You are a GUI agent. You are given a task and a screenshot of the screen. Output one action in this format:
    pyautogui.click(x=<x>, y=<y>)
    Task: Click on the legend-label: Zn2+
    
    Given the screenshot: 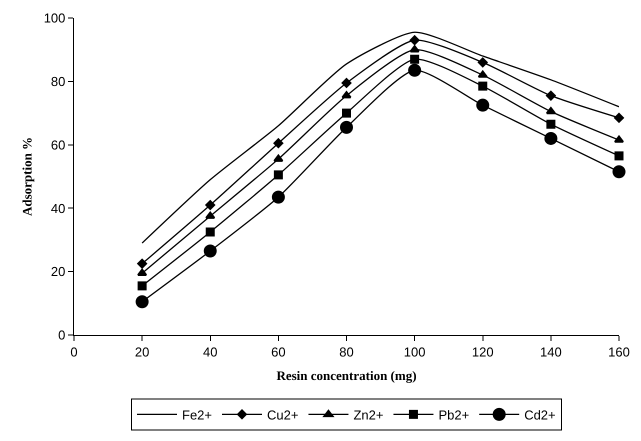 What is the action you would take?
    pyautogui.click(x=368, y=414)
    